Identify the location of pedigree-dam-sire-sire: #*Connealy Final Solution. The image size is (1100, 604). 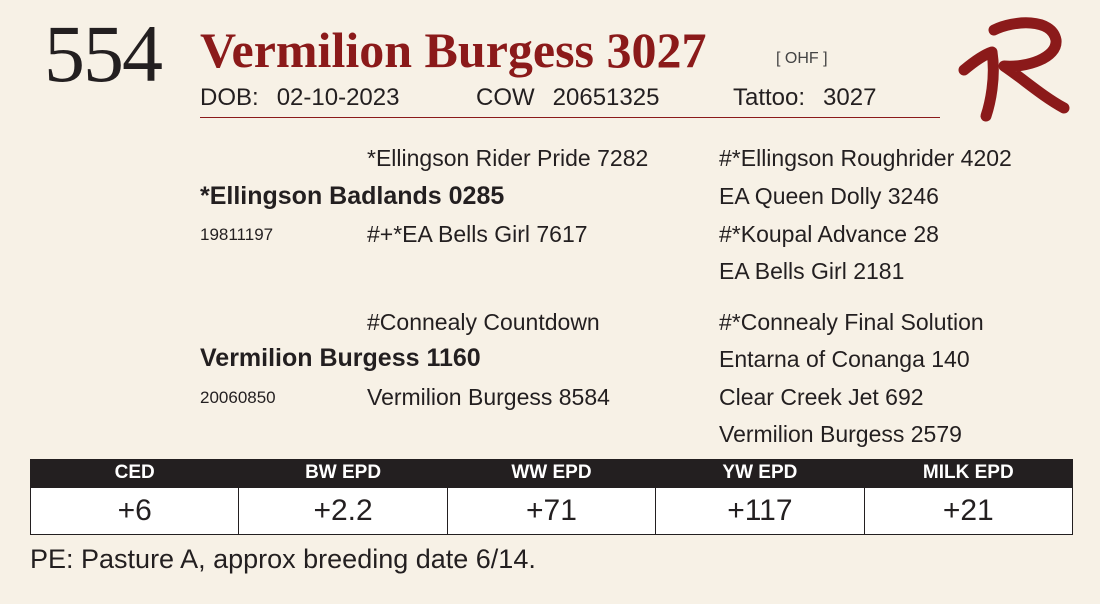
(851, 322).